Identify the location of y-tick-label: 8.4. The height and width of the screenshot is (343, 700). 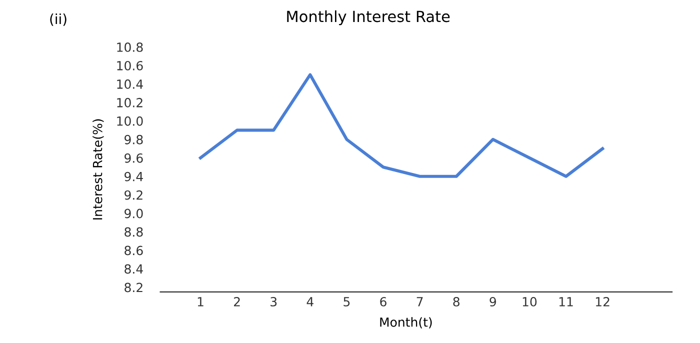
(133, 269).